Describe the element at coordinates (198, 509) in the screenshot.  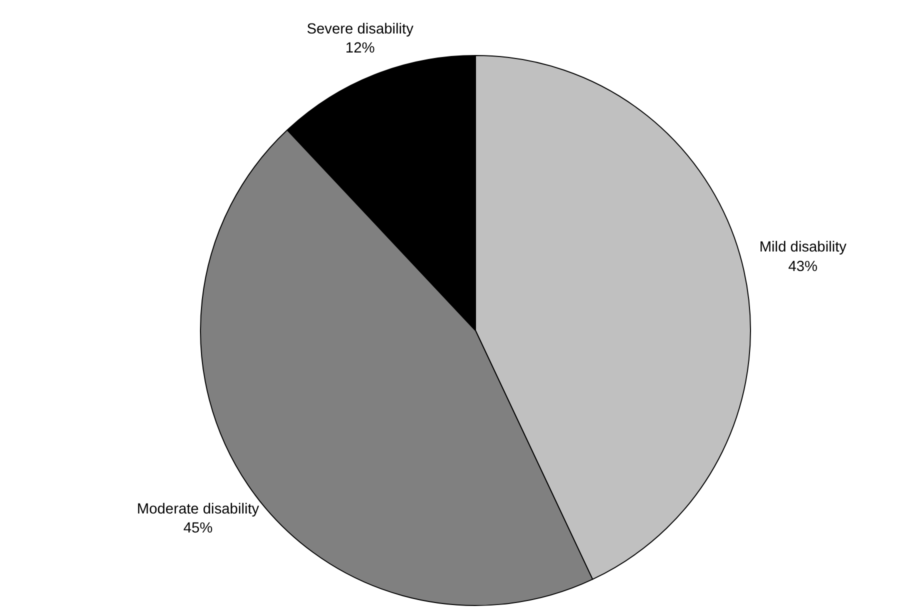
I see `slice-label: Moderate disability` at that location.